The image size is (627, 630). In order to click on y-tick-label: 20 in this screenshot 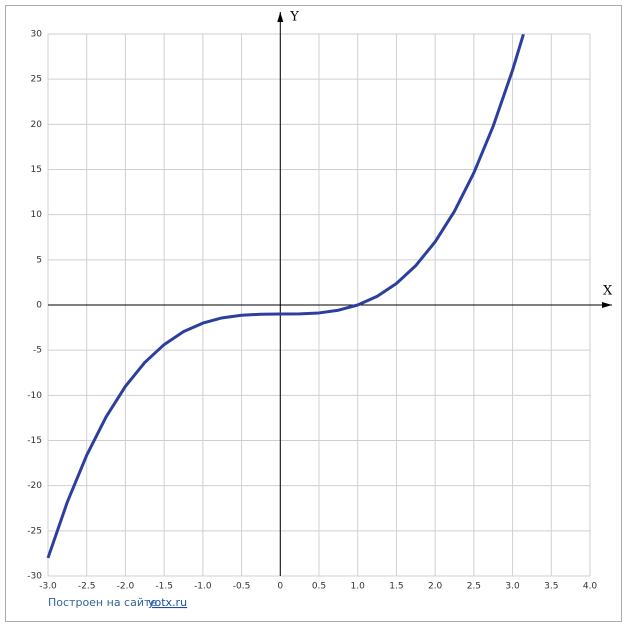, I will do `click(37, 125)`.